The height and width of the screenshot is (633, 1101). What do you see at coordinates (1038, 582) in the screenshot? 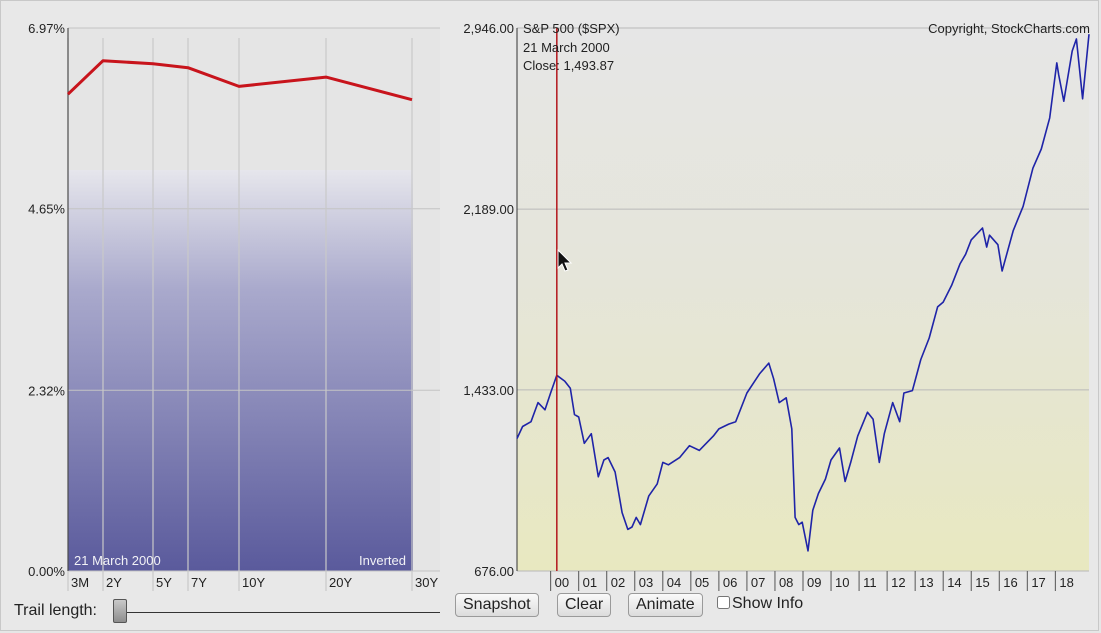
I see `spx-x-tick-label: 17` at bounding box center [1038, 582].